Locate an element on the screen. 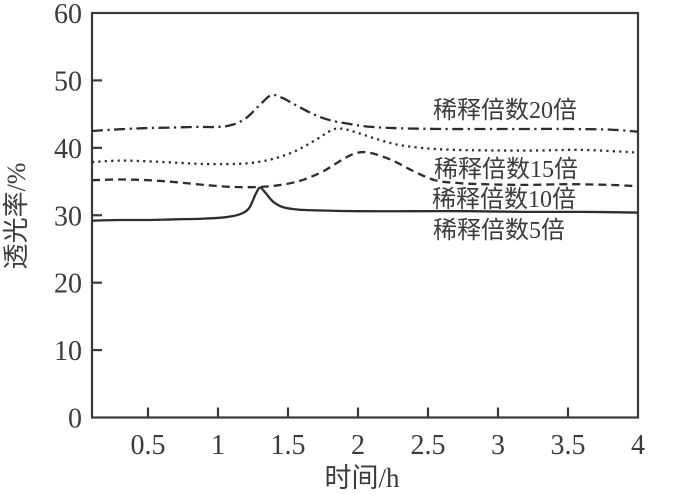 This screenshot has height=494, width=698. x-tick-label: 2 is located at coordinates (358, 445).